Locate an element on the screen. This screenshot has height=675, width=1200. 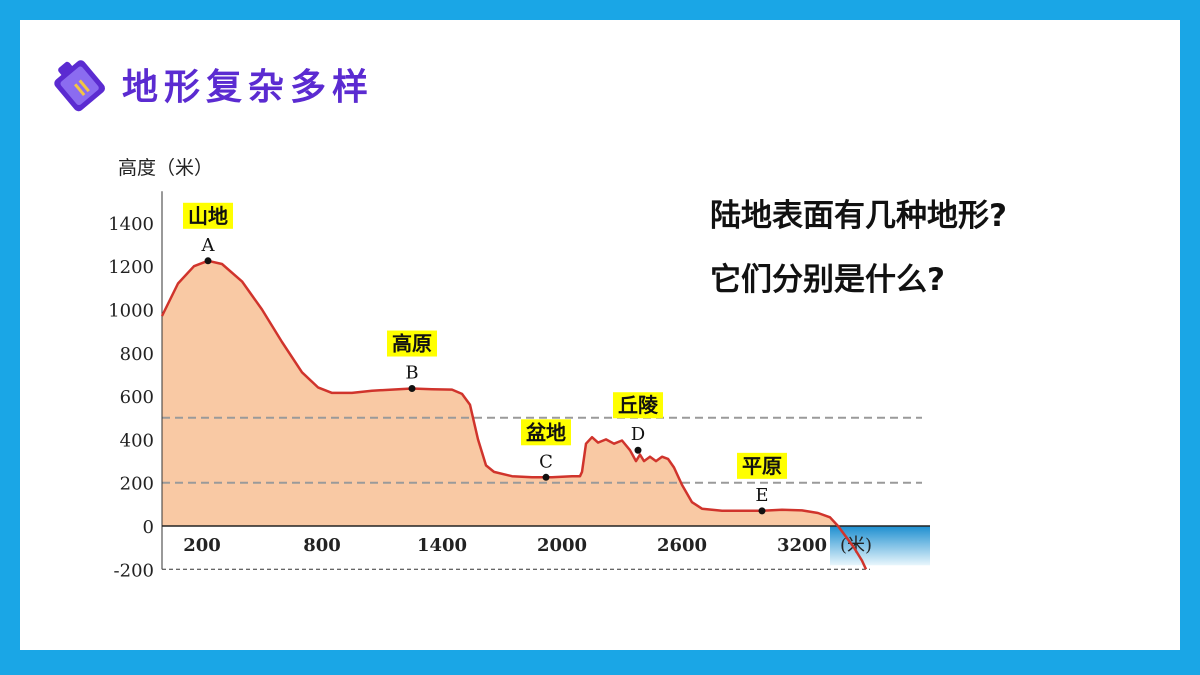
landform-name-C: 盆地 is located at coordinates (546, 432).